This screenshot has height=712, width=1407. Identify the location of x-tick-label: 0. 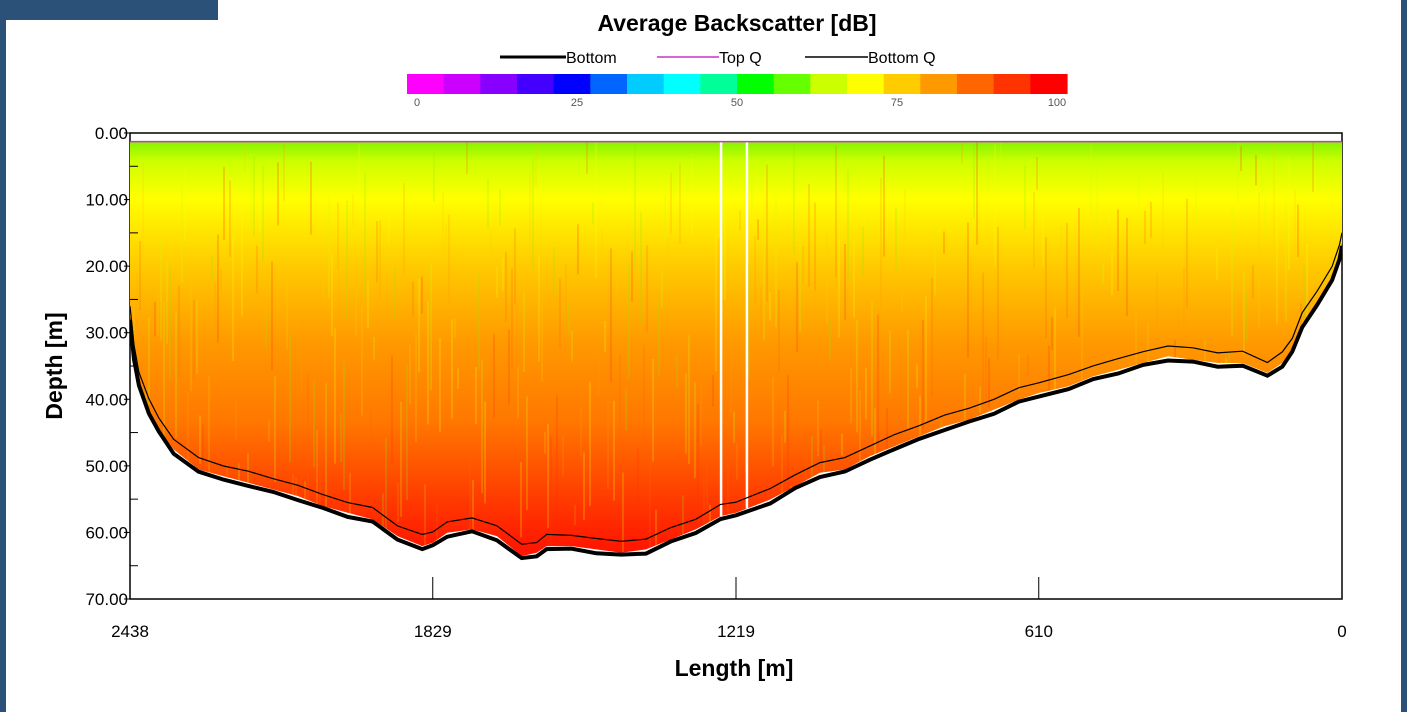
(1341, 631).